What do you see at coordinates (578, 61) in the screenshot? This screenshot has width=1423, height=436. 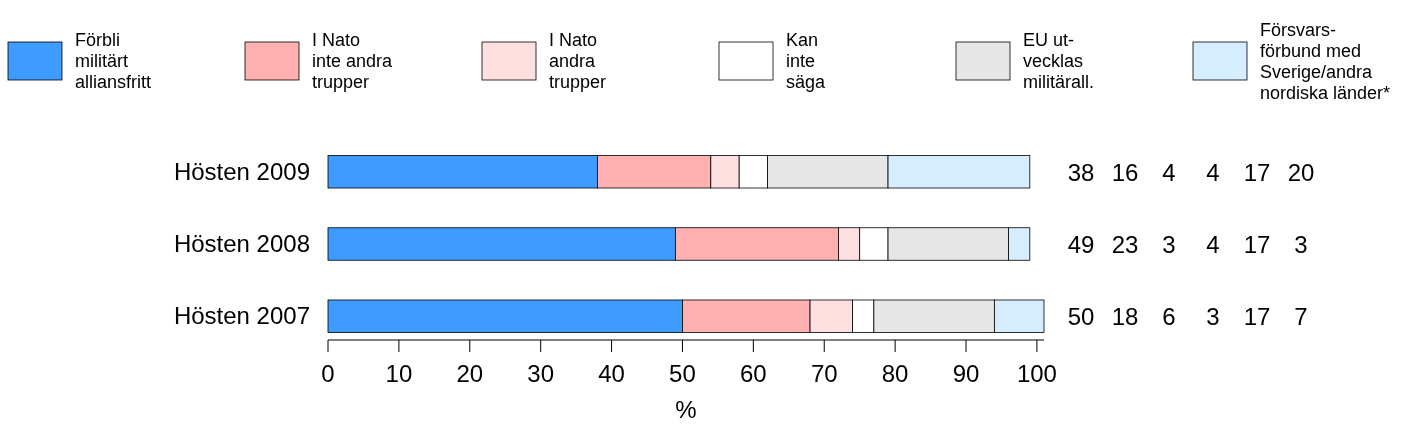 I see `legend-label: I Nato andra trupper` at bounding box center [578, 61].